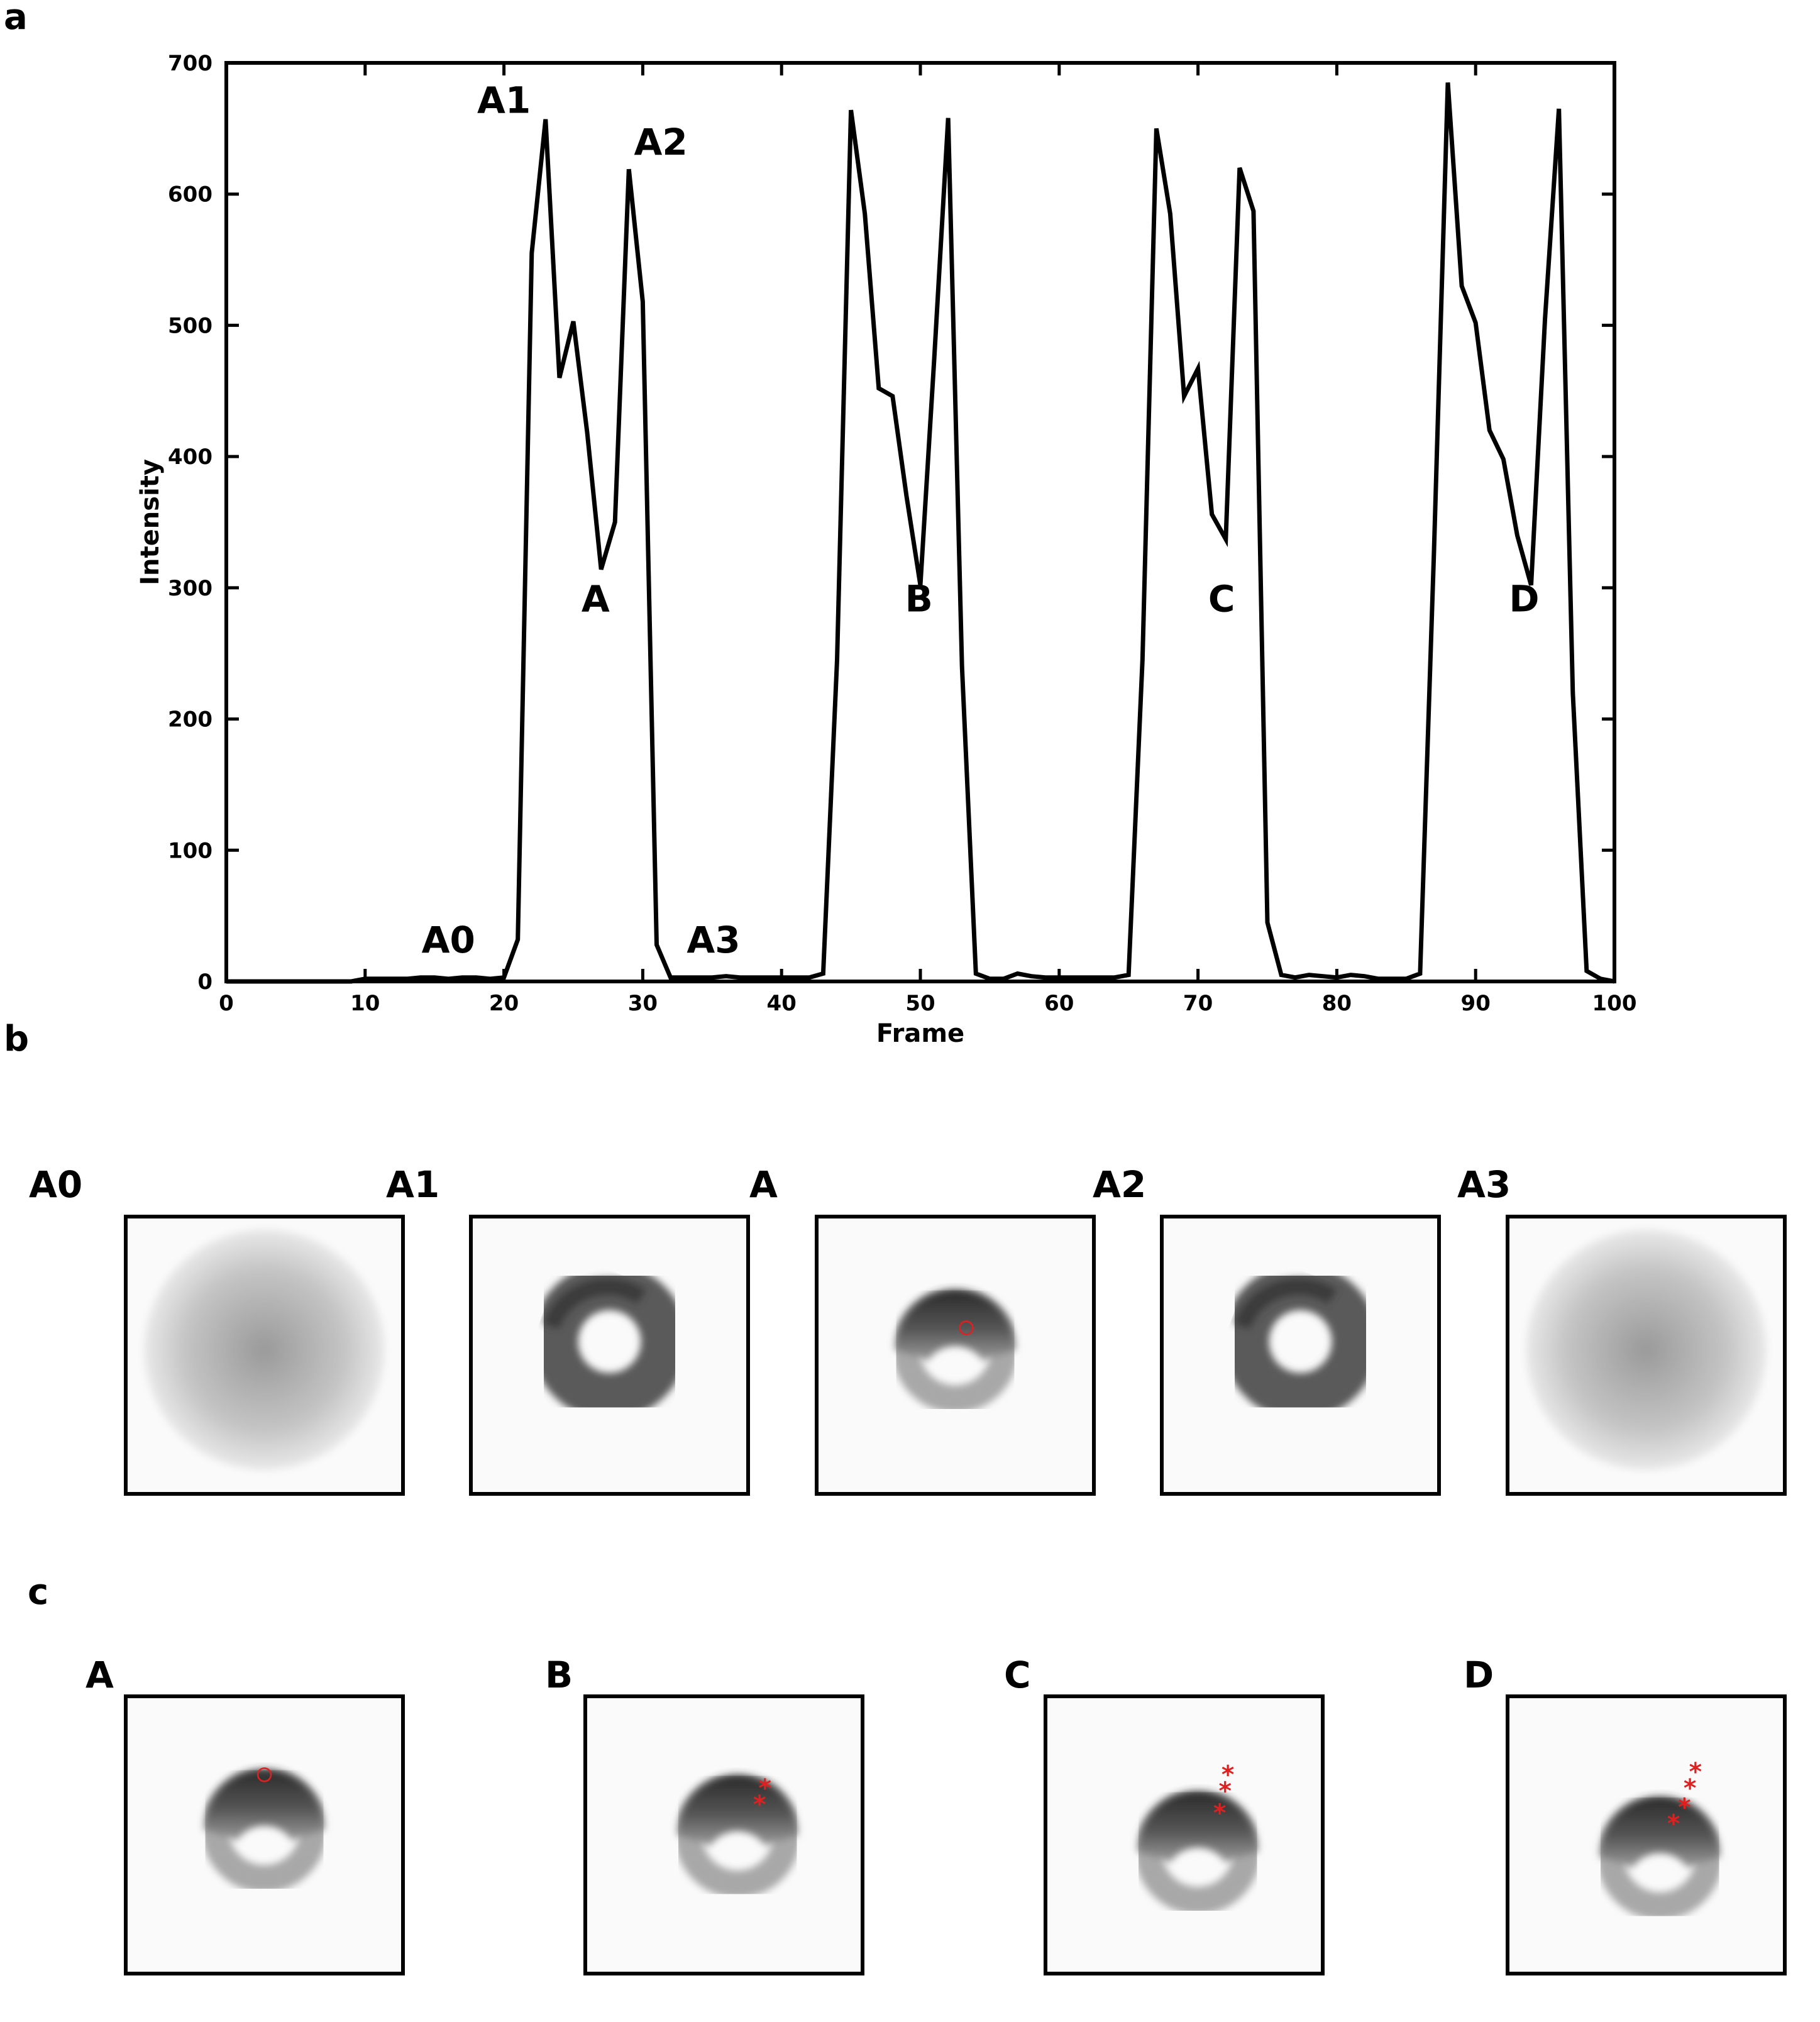 The height and width of the screenshot is (2022, 1820). I want to click on label-b-a0: A0, so click(56, 1184).